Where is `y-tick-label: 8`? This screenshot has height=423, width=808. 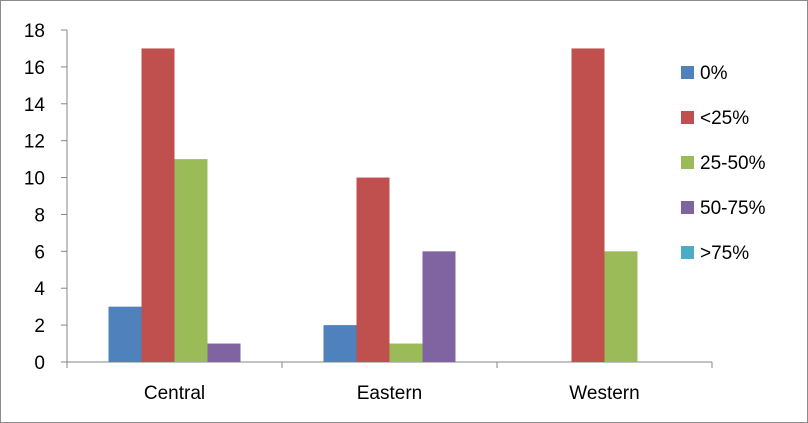 y-tick-label: 8 is located at coordinates (39, 215).